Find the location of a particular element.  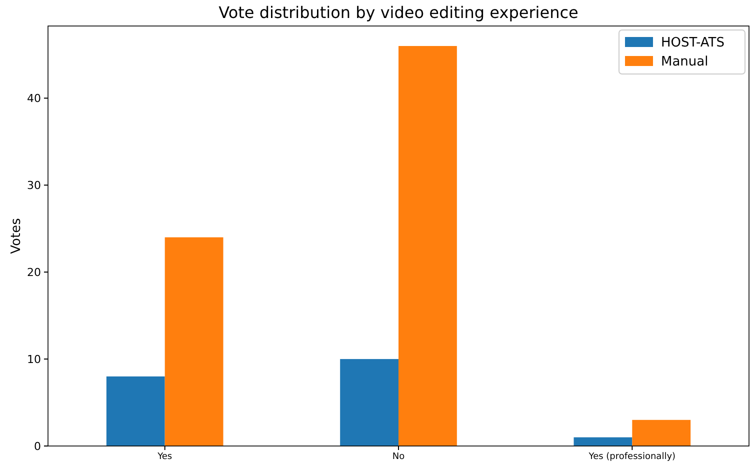

x-tick-label: Yes (professionally) is located at coordinates (632, 457).